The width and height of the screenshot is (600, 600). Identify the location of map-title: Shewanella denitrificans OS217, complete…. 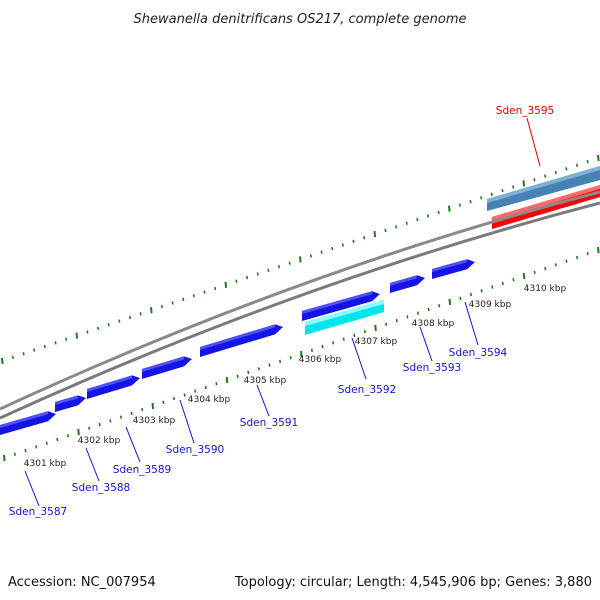
(300, 19).